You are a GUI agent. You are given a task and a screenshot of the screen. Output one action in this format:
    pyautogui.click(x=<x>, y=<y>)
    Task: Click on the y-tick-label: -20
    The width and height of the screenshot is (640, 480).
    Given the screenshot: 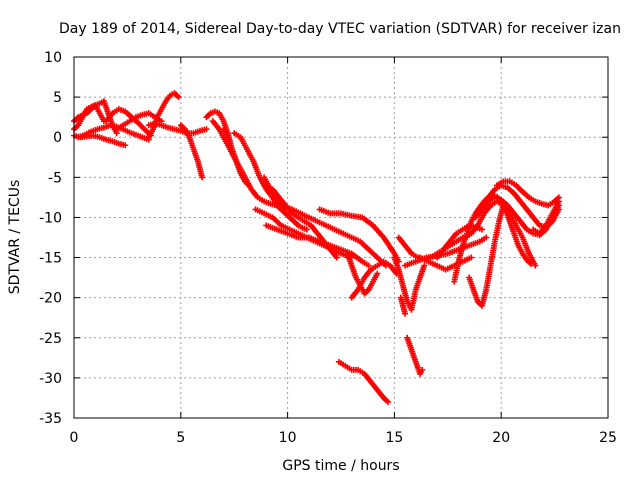 What is the action you would take?
    pyautogui.click(x=50, y=299)
    